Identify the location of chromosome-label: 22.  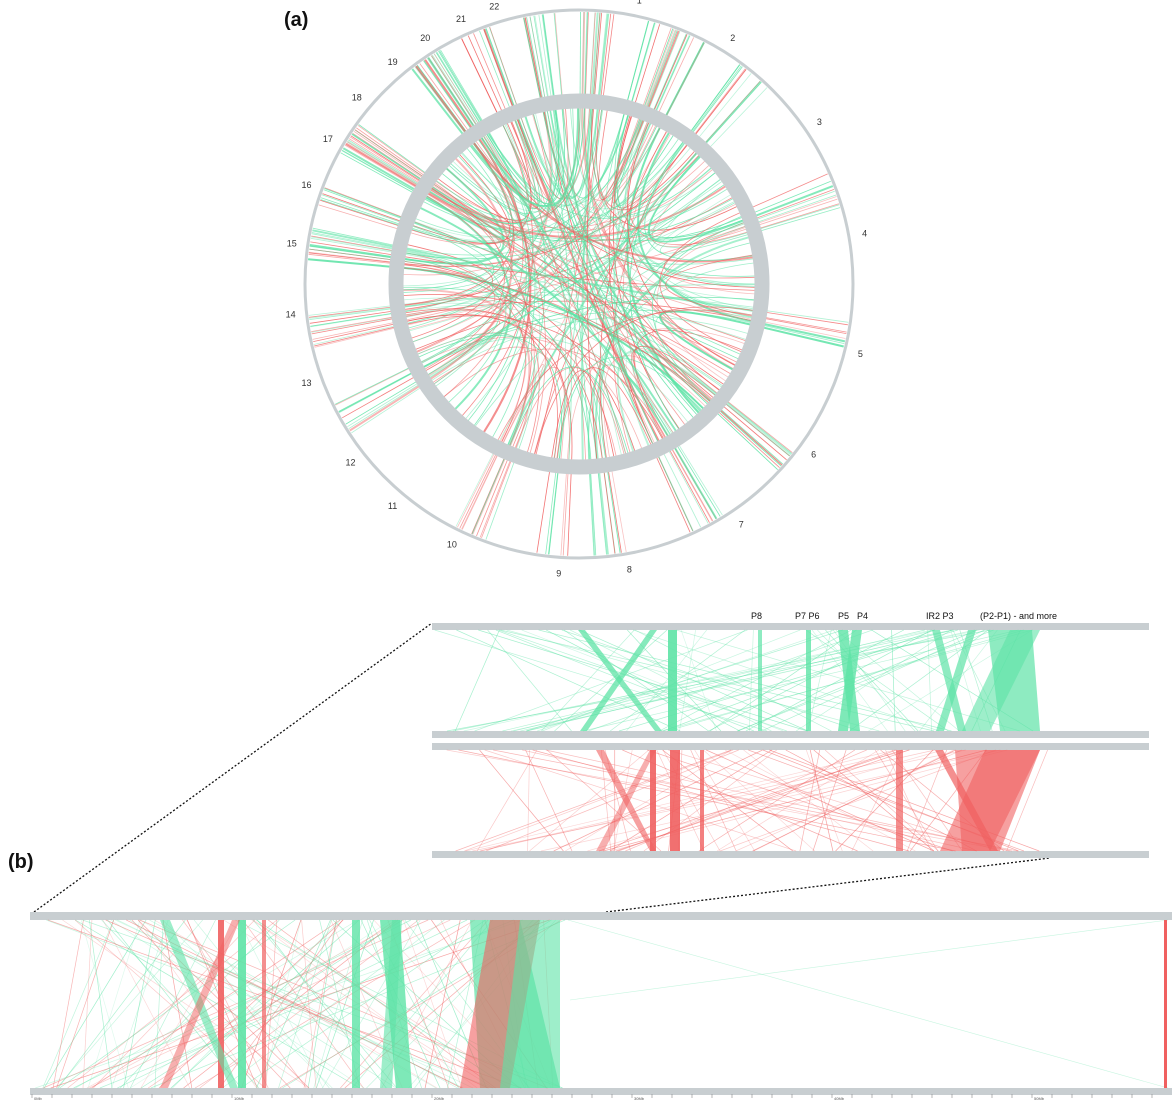
(494, 7).